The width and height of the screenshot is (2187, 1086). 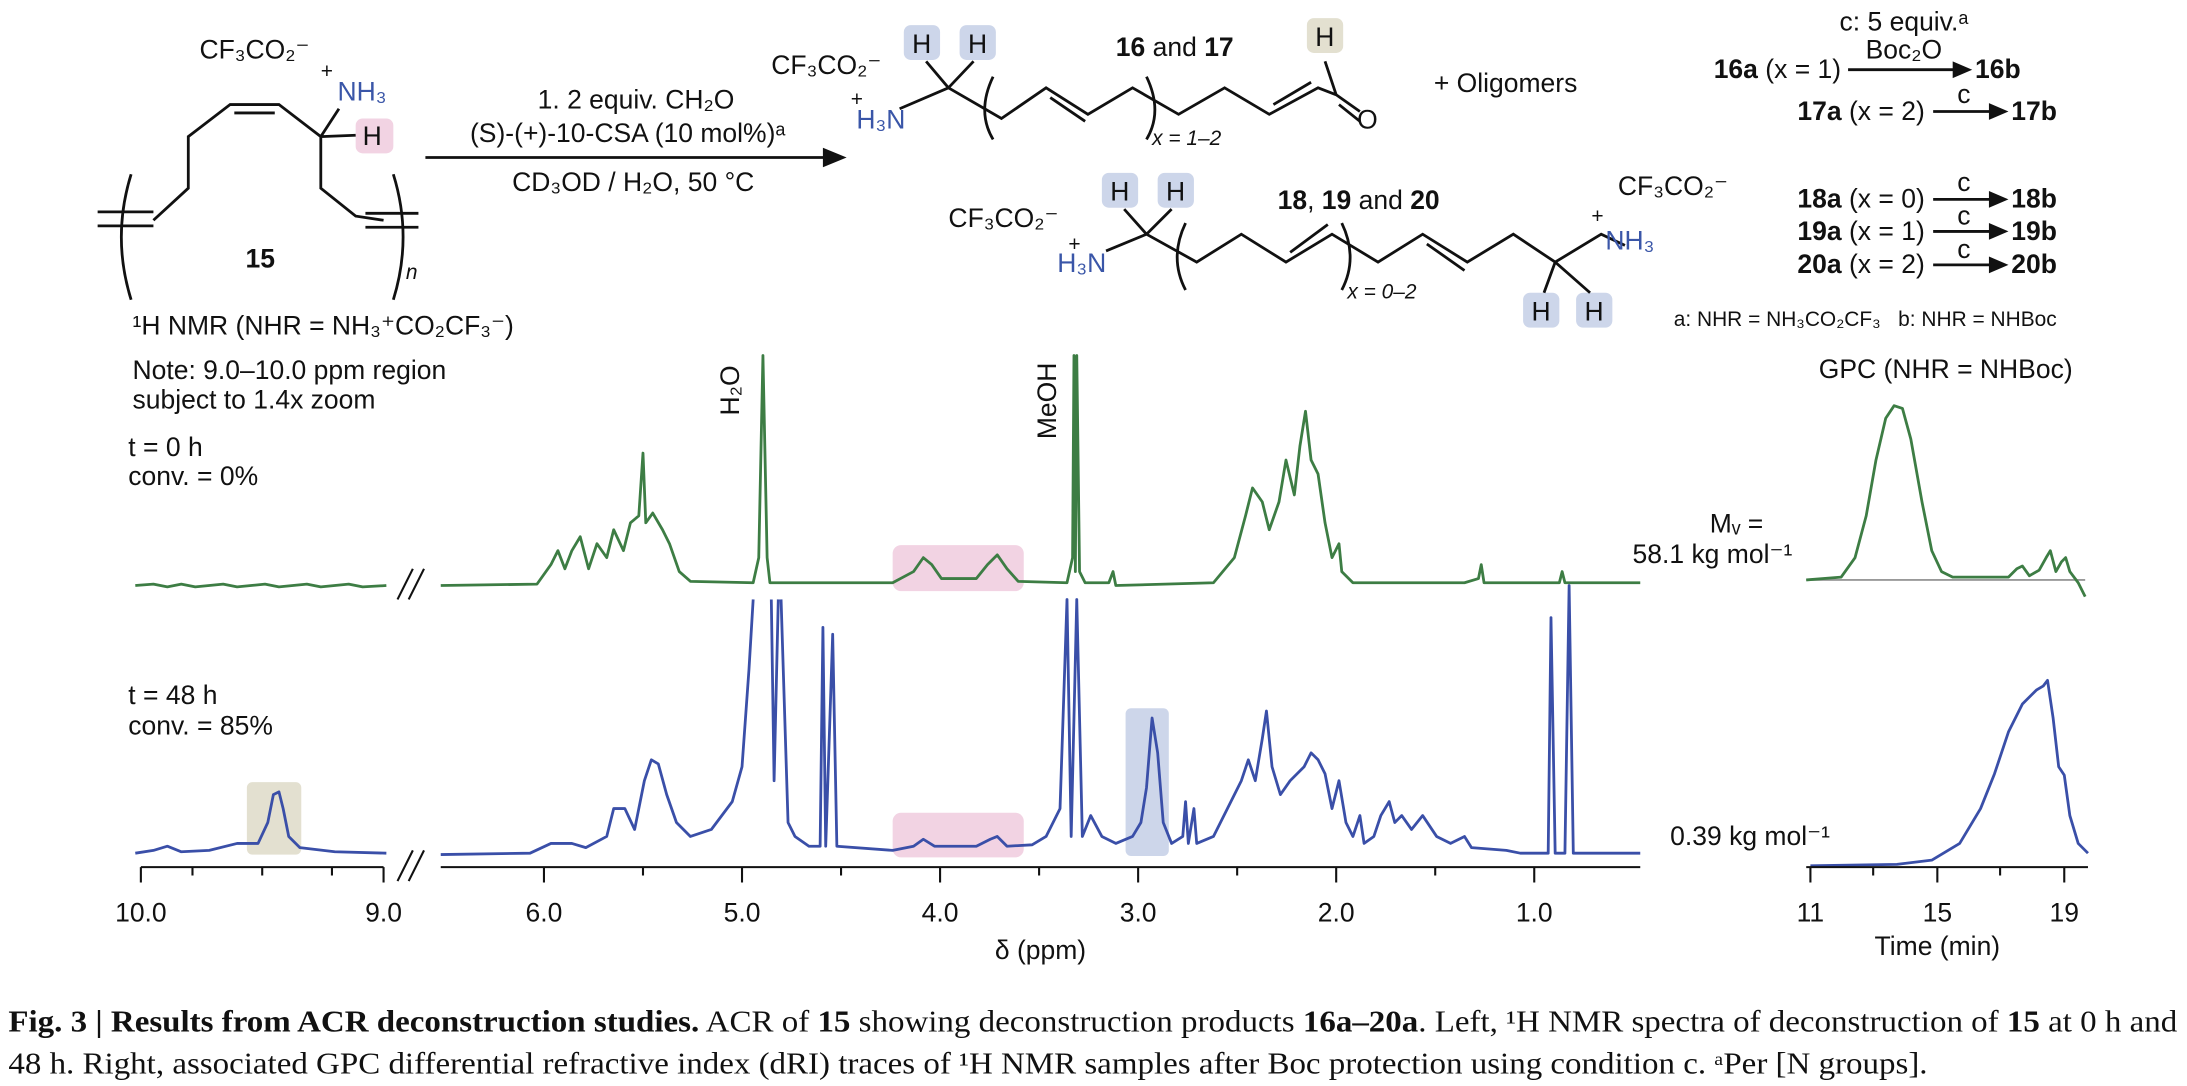 I want to click on count: (x = 1), so click(x=1883, y=231).